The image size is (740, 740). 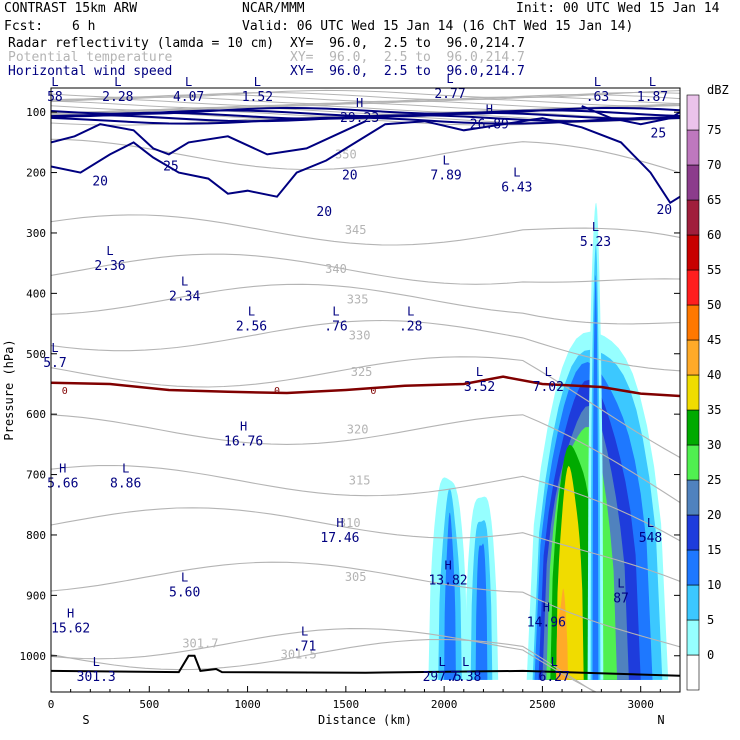 What do you see at coordinates (51, 704) in the screenshot?
I see `x-tick-label-0: 0` at bounding box center [51, 704].